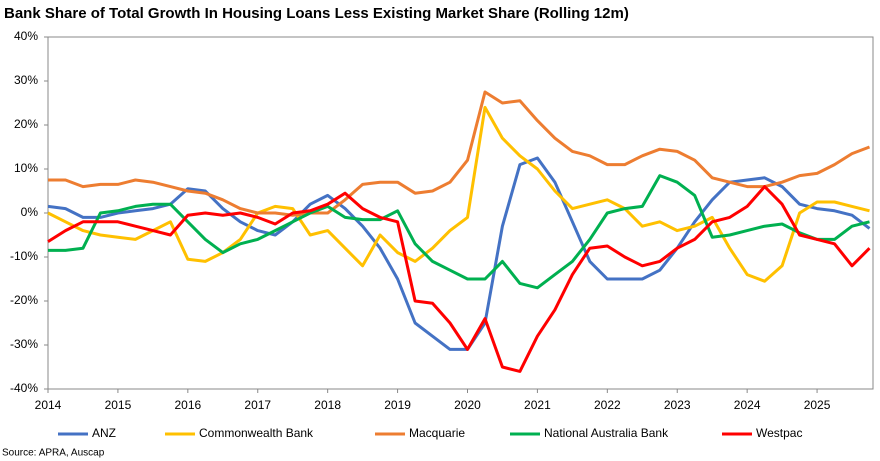 The image size is (880, 461). I want to click on x-tick-label: 2018, so click(327, 405).